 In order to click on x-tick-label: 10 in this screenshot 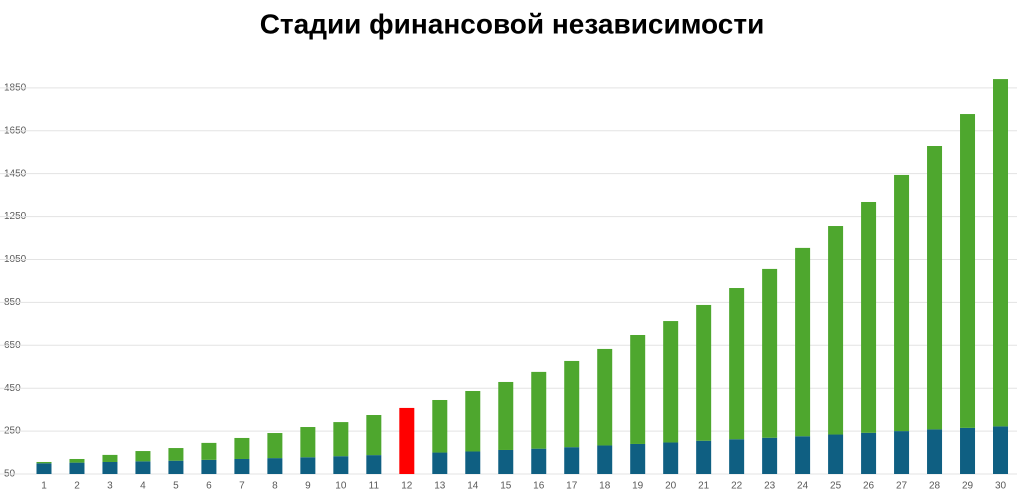, I will do `click(341, 486)`.